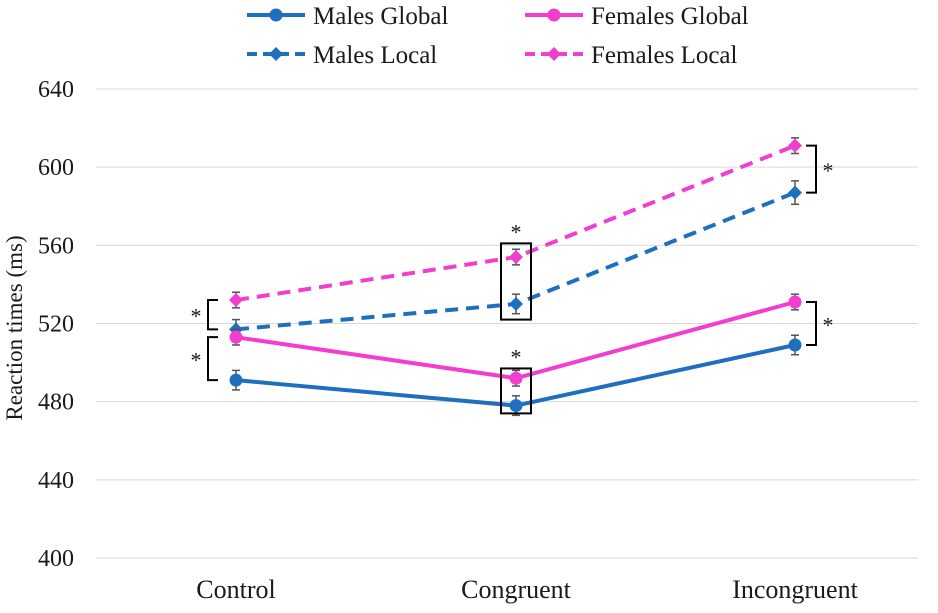  Describe the element at coordinates (56, 246) in the screenshot. I see `y-tick-label: 560` at that location.